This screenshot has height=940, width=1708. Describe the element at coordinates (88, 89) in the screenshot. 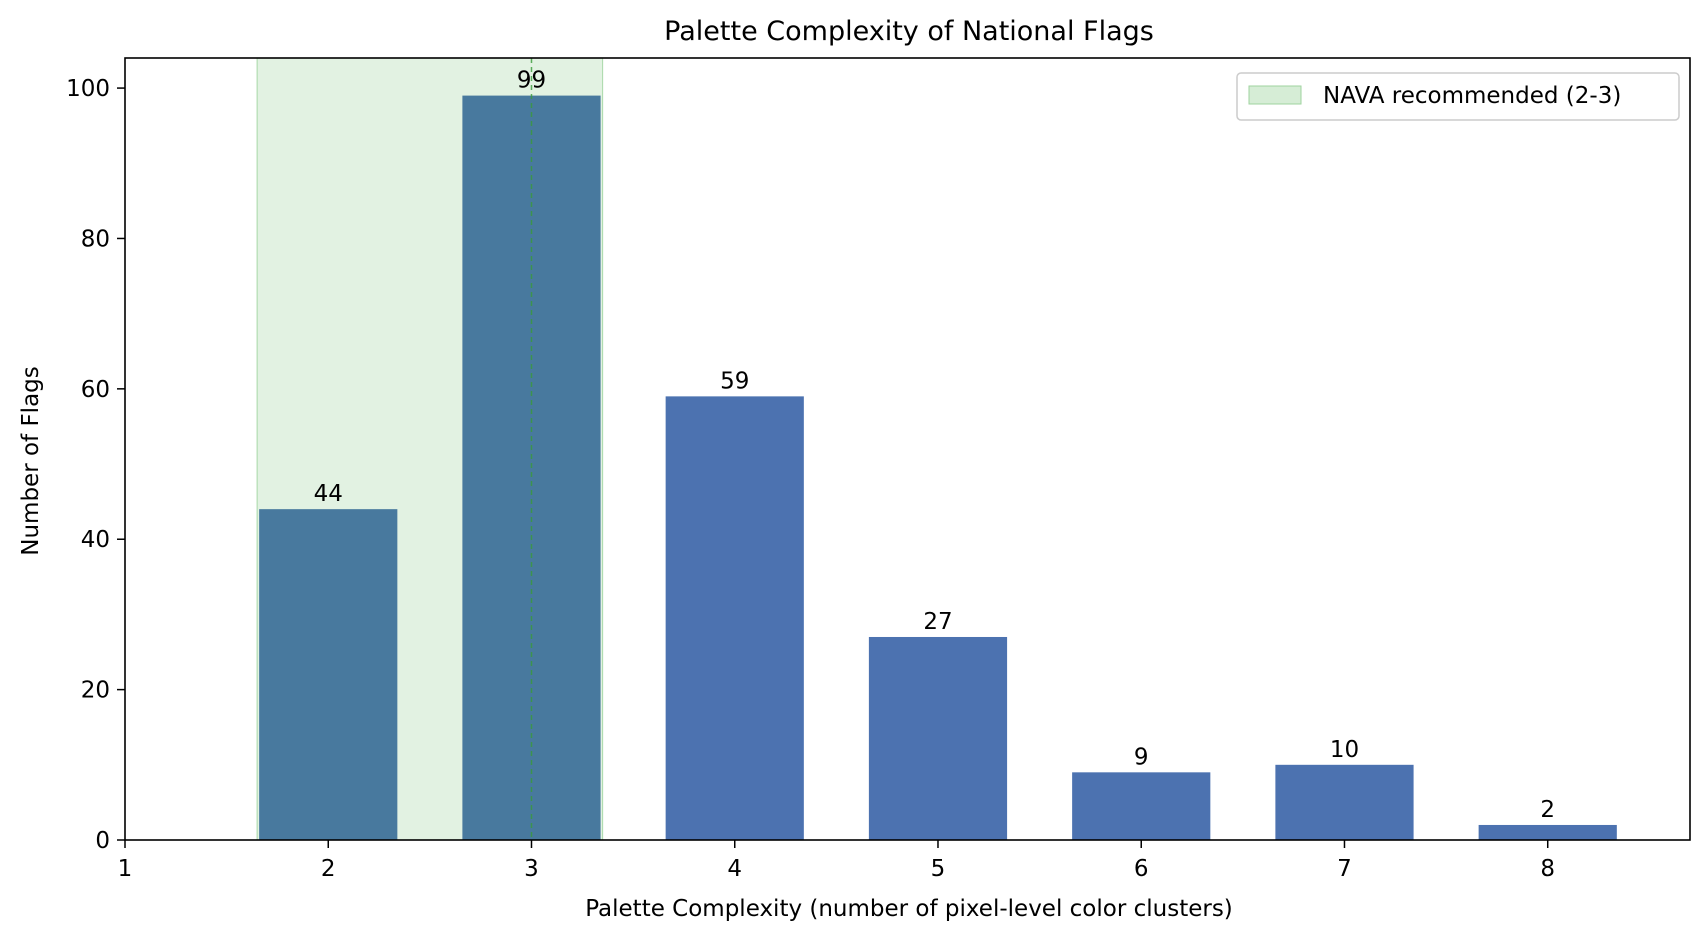

I see `y-tick-label-100: 100` at that location.